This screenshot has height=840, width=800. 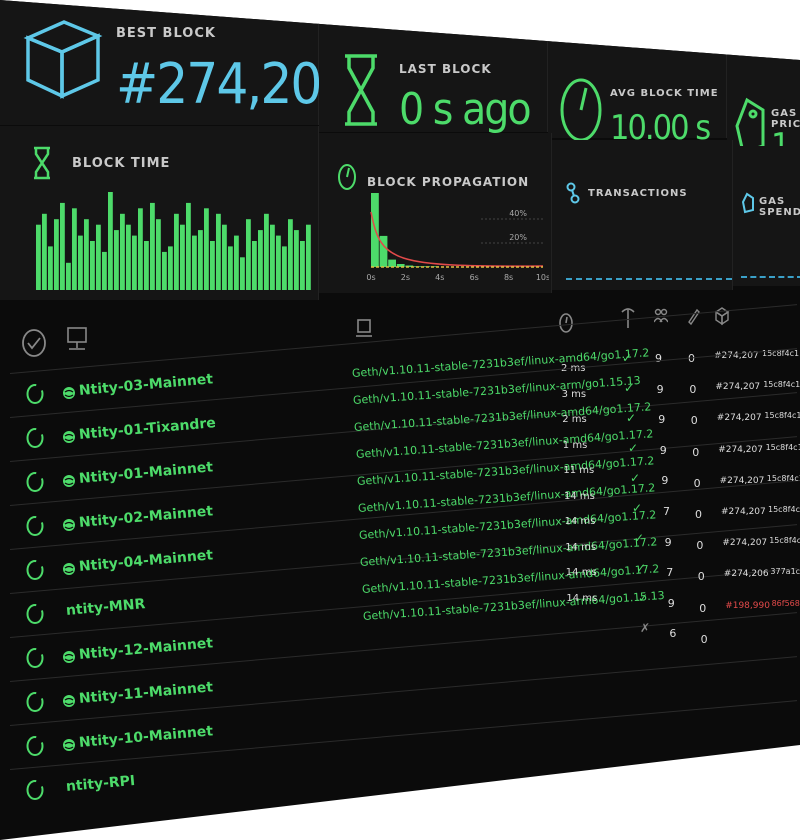 I want to click on peers-count: 6, so click(x=673, y=634).